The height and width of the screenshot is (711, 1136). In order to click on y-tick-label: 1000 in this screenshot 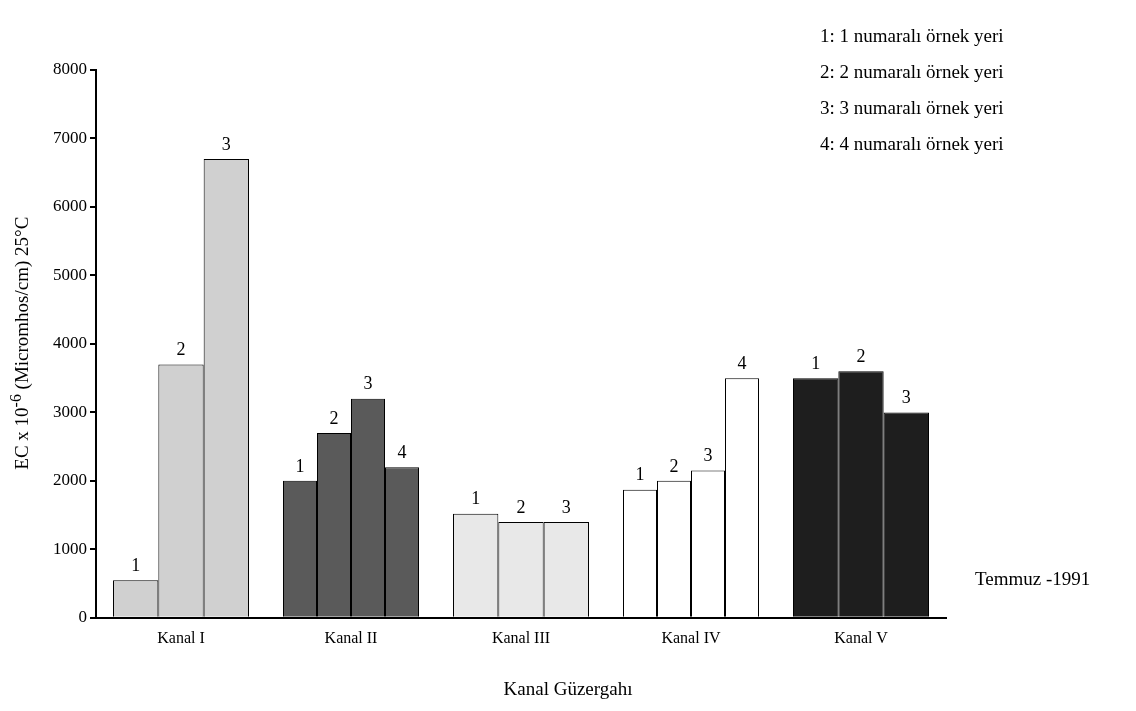, I will do `click(70, 548)`.